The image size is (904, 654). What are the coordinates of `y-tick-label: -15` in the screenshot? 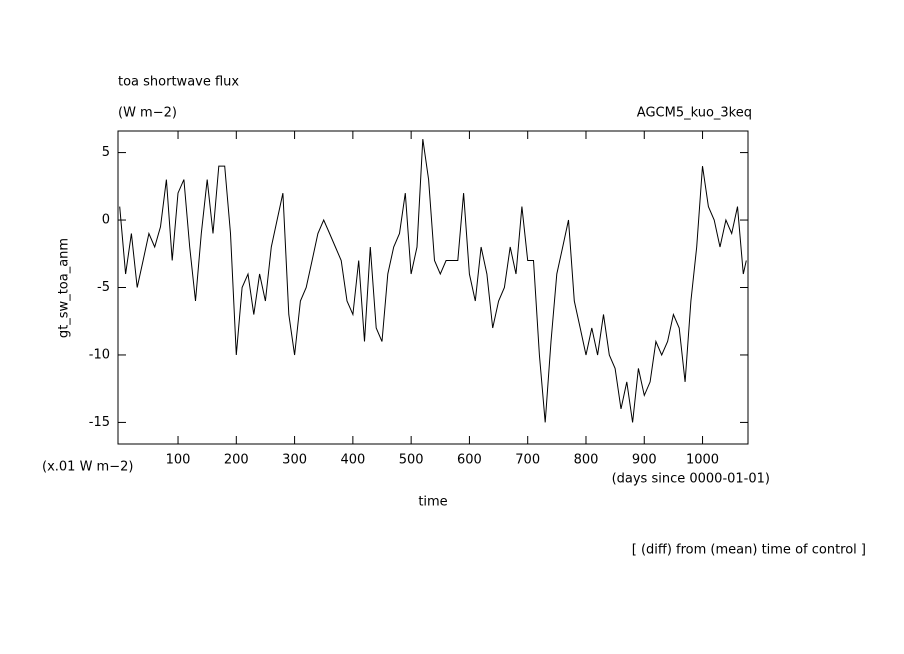 It's located at (99, 422).